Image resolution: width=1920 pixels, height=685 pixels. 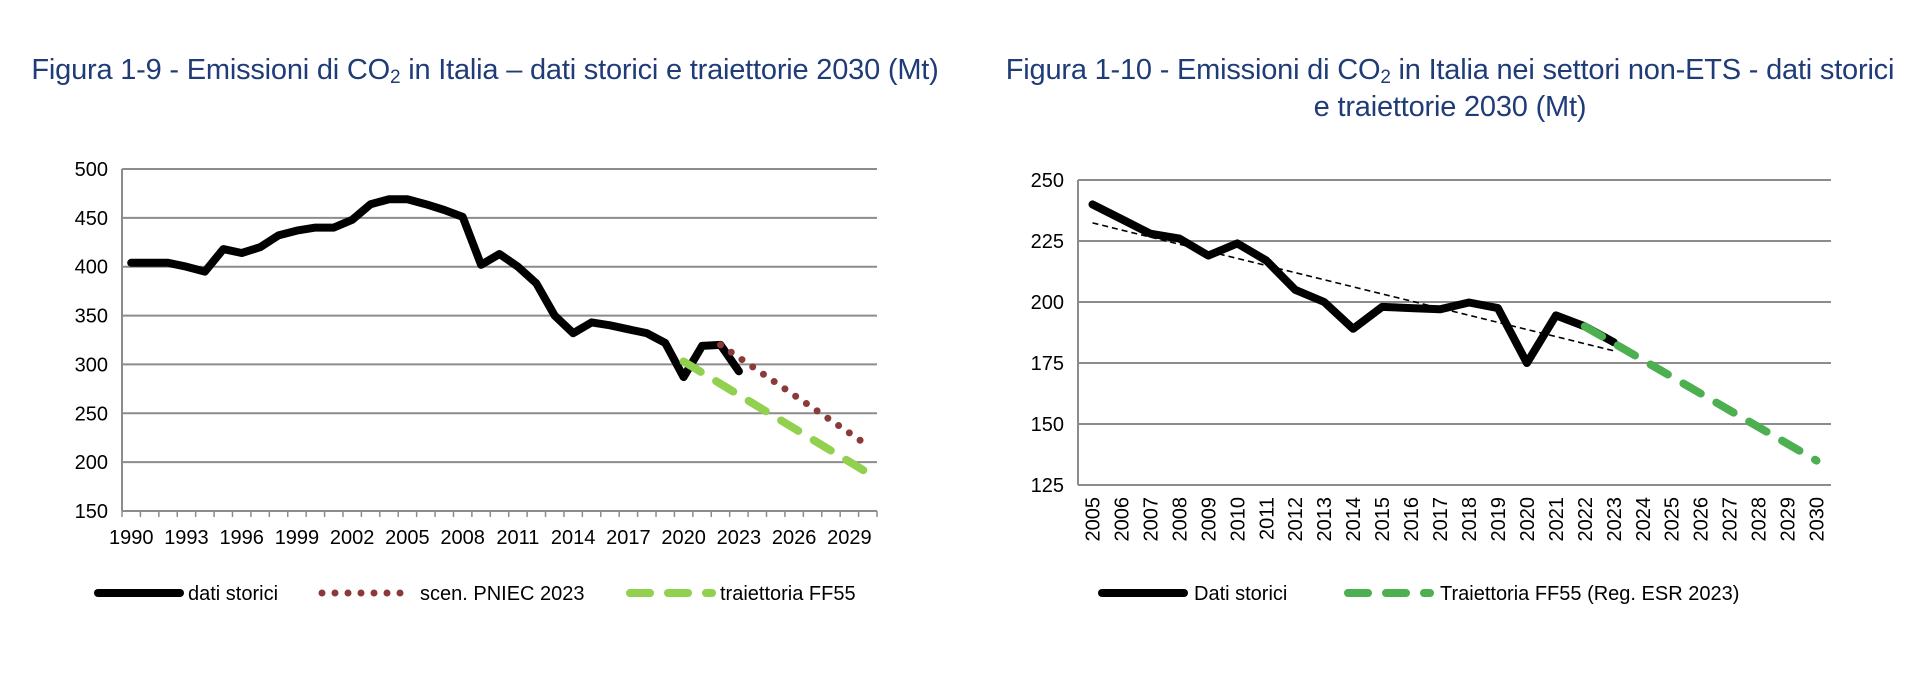 What do you see at coordinates (91, 268) in the screenshot?
I see `y-tick-label: 400` at bounding box center [91, 268].